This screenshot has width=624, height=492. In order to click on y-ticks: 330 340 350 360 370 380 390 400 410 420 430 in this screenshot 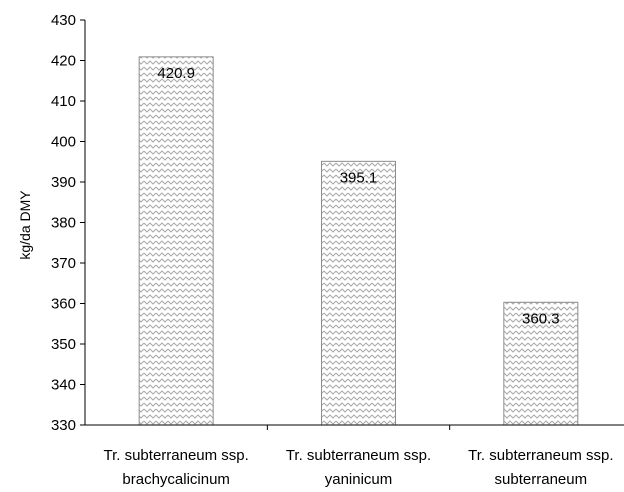, I will do `click(68, 223)`.